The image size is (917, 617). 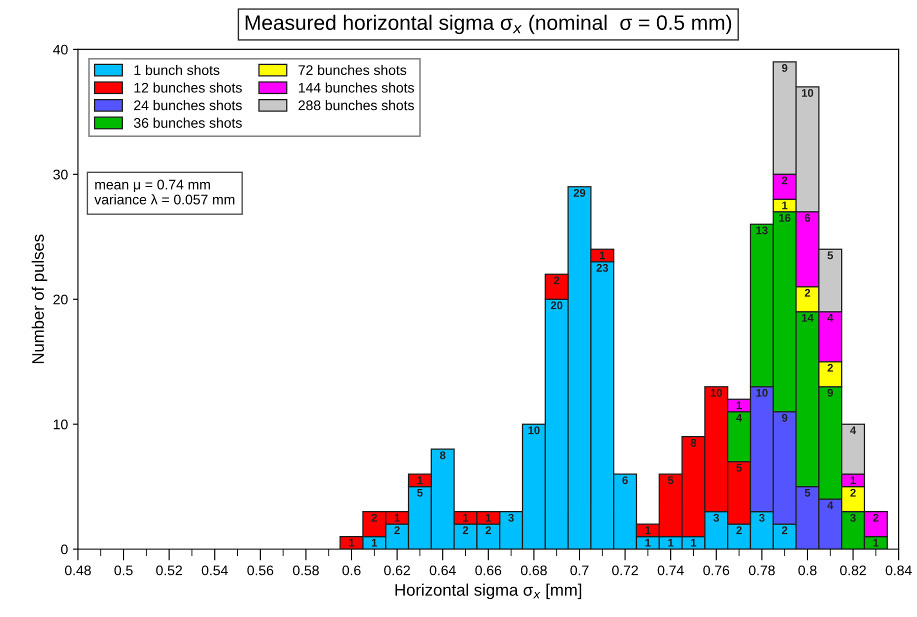 I want to click on chart-title: Measured horizontal sigma σ$_{x}$ (nominal σ = 0.5 mm), so click(x=489, y=24).